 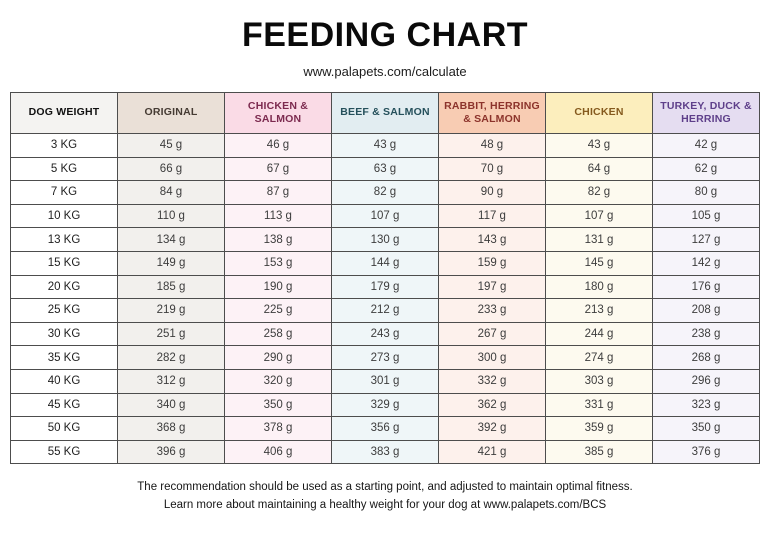 What do you see at coordinates (492, 381) in the screenshot?
I see `amount-cell-rabbit-herring-salmon: 332 g` at bounding box center [492, 381].